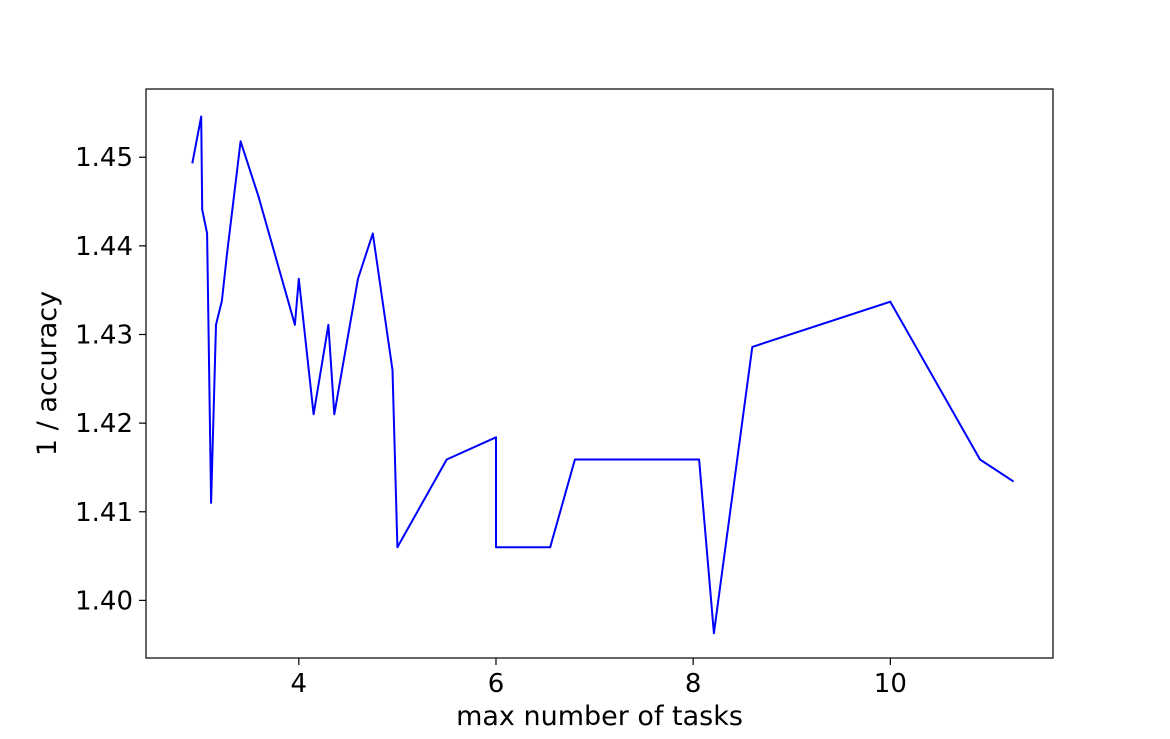 The height and width of the screenshot is (739, 1170). I want to click on x-tick-label: 10, so click(890, 684).